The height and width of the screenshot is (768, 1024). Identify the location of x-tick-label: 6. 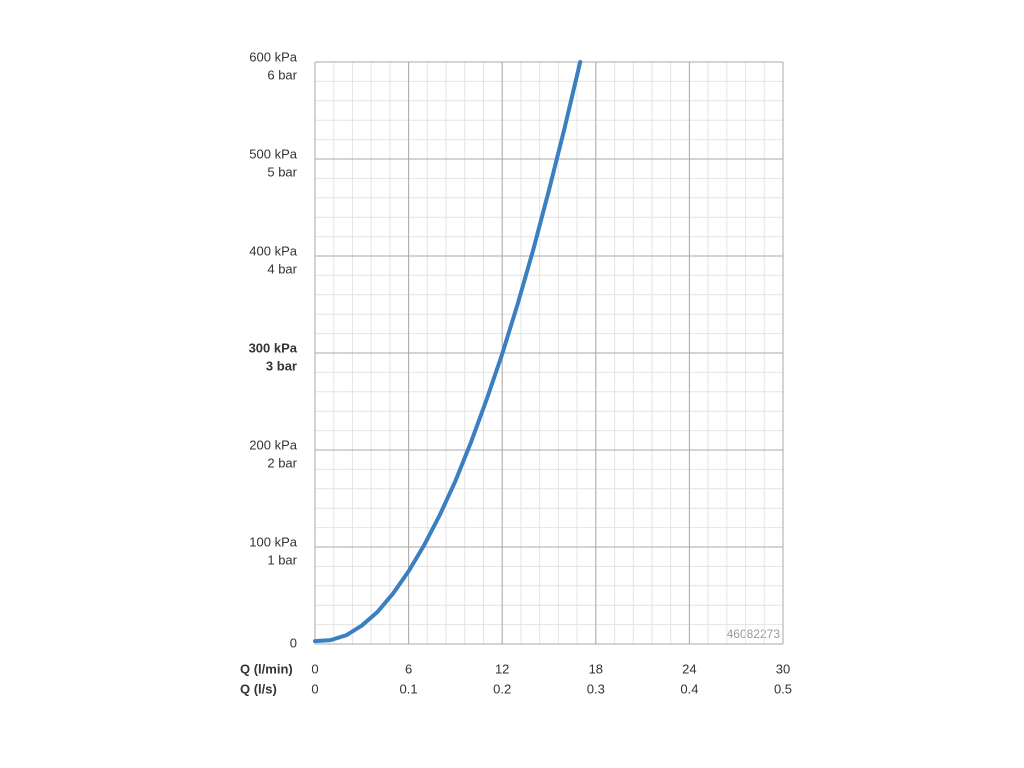
(408, 668).